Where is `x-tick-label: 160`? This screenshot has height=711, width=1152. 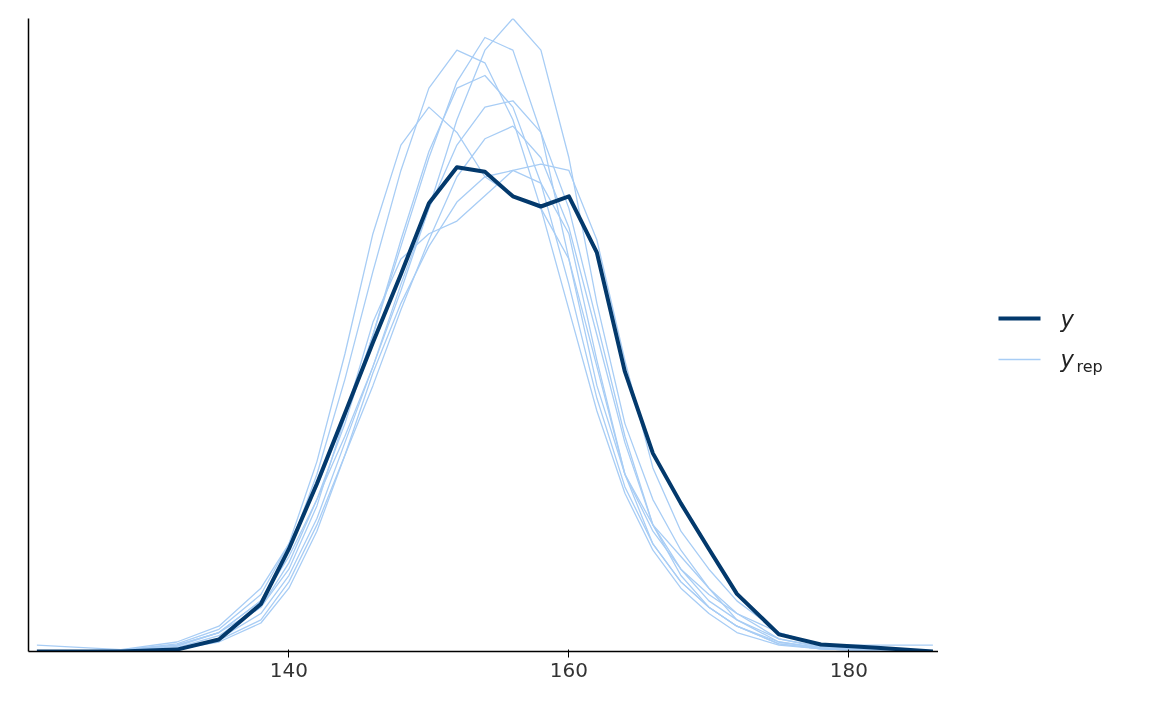
x-tick-label: 160 is located at coordinates (568, 669).